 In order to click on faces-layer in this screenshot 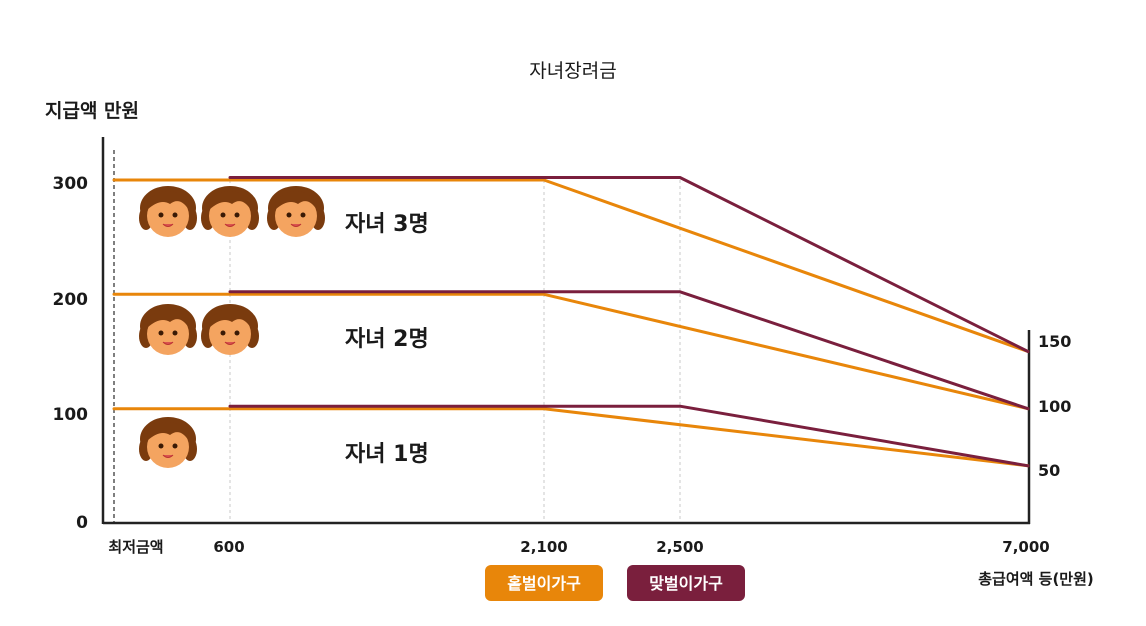, I will do `click(232, 327)`.